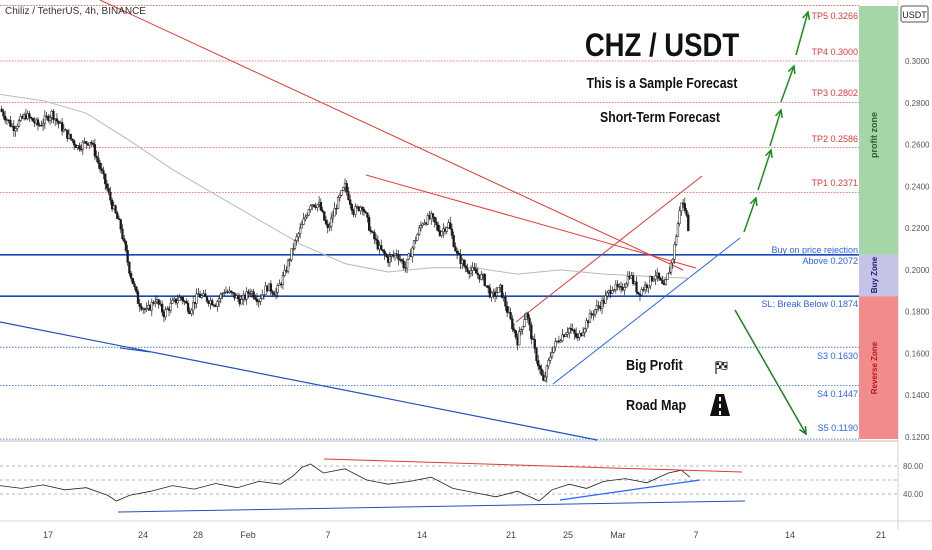  Describe the element at coordinates (609, 249) in the screenshot. I see `red-rising-channel` at that location.